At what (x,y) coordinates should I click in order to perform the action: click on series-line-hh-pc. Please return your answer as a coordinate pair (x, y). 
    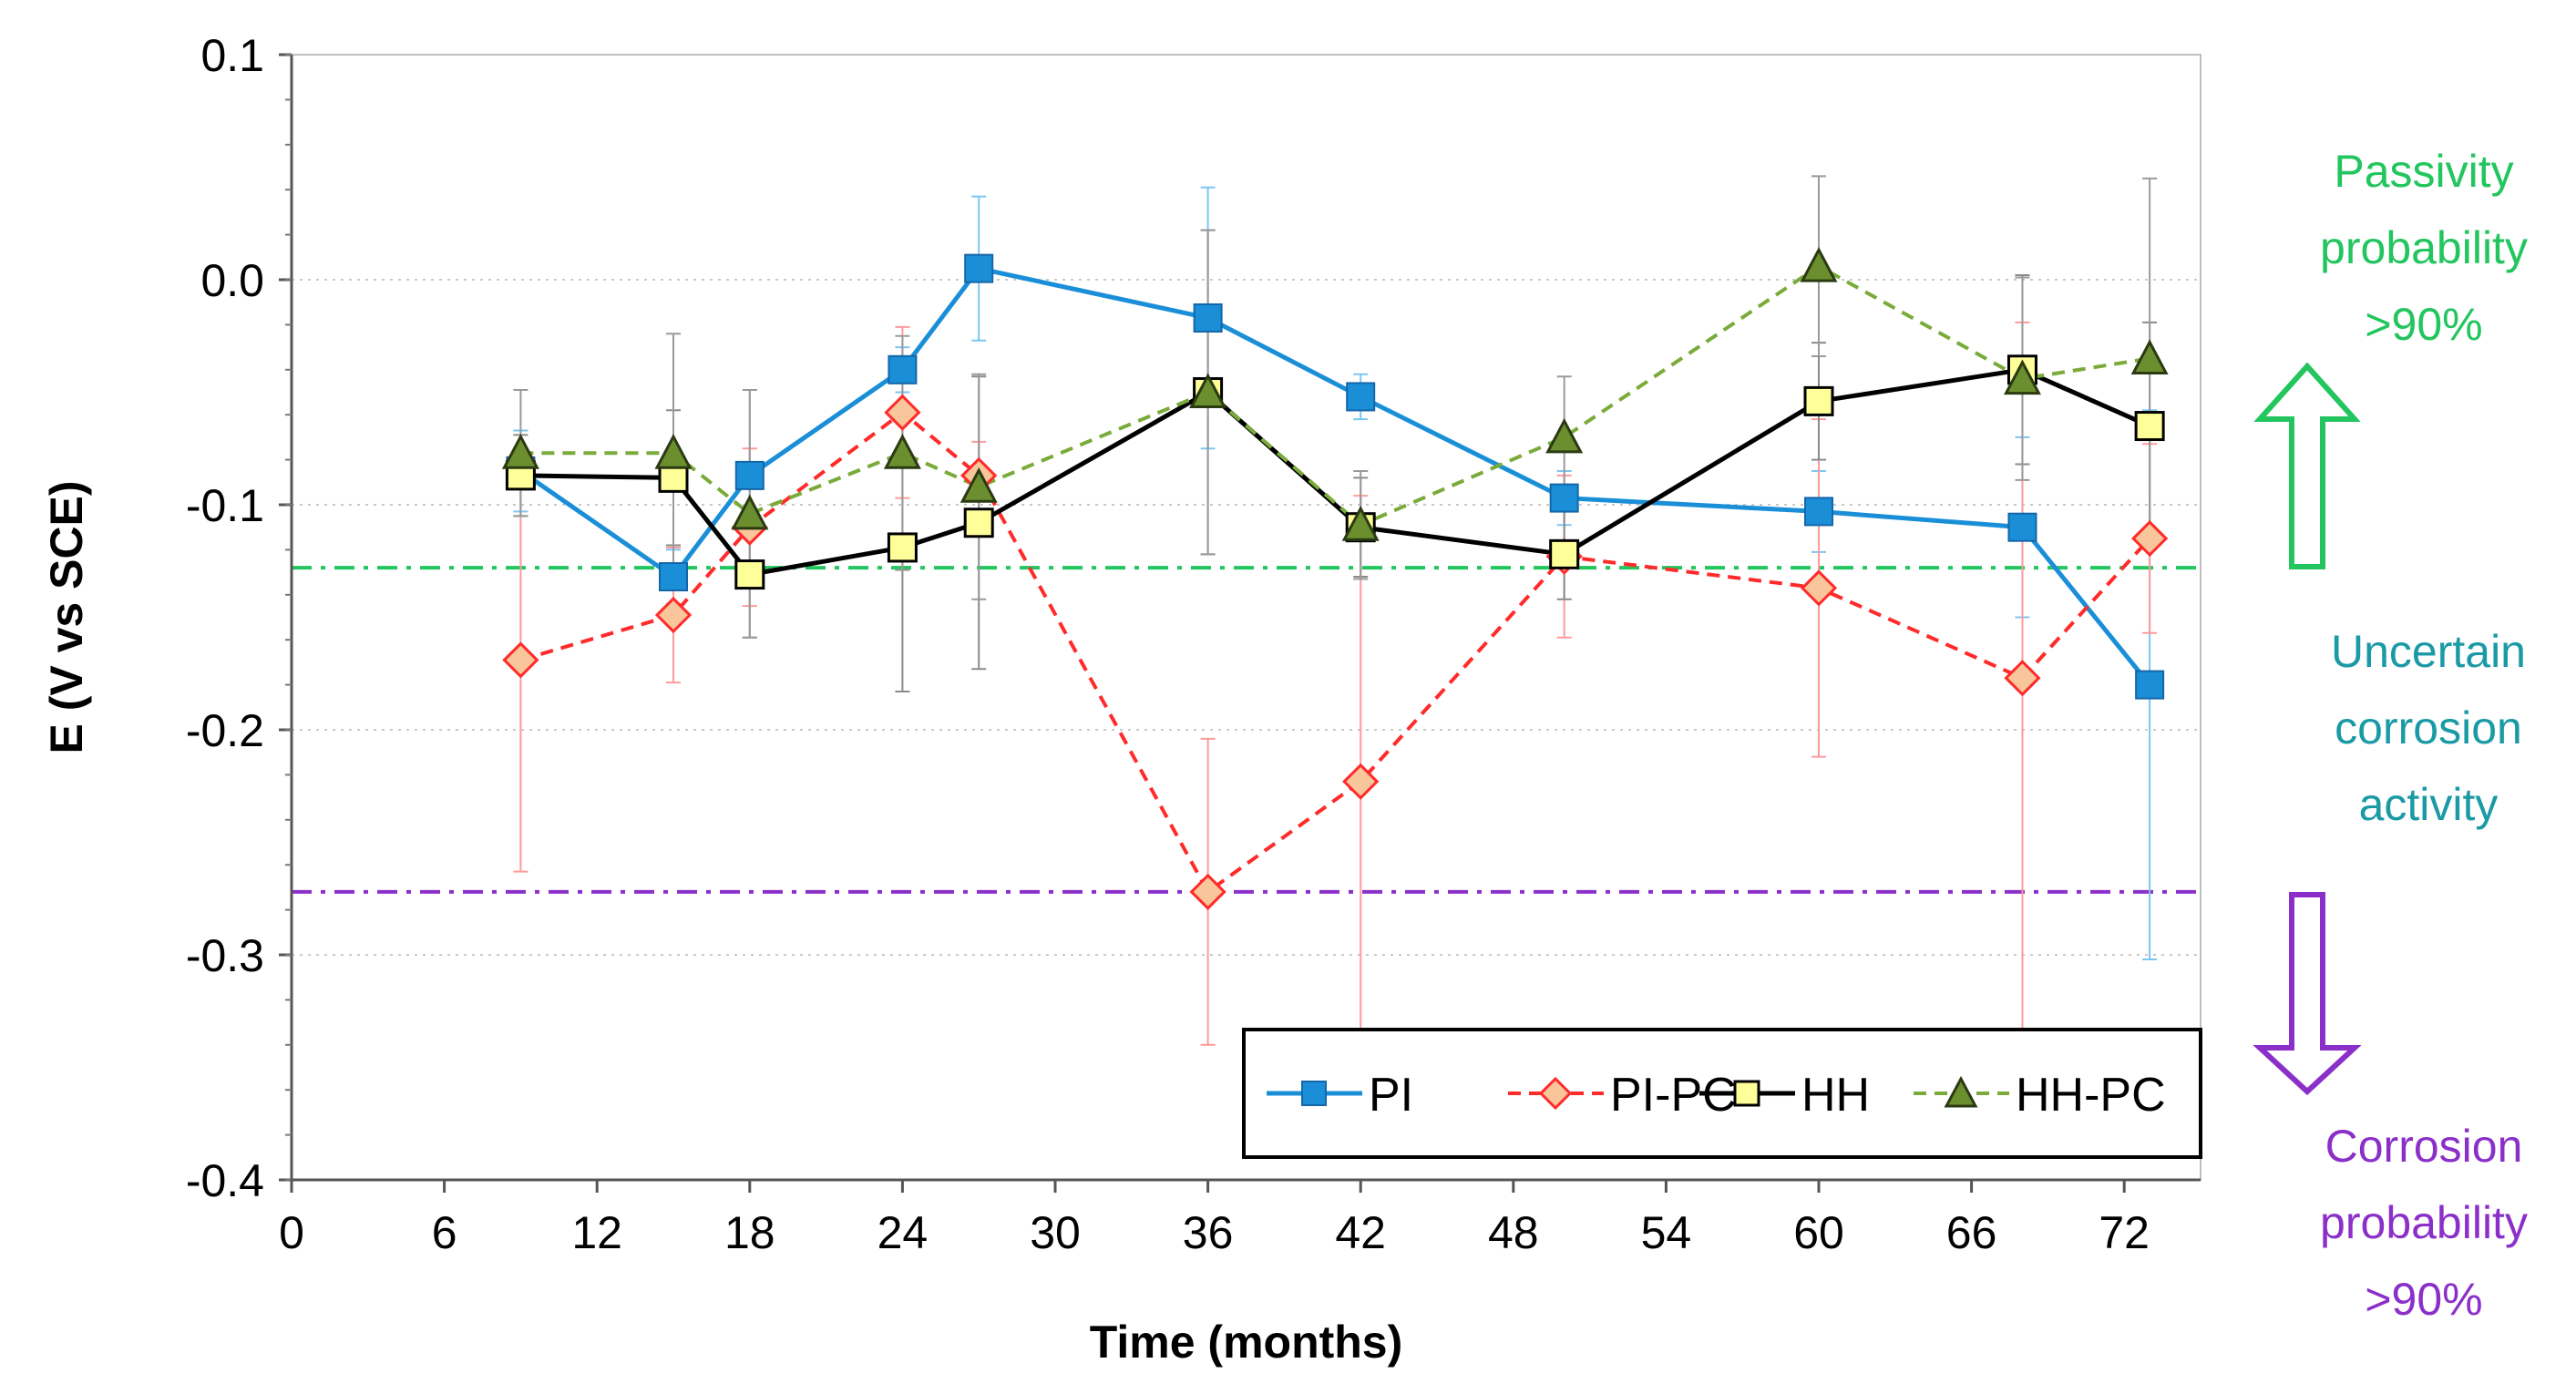
    Looking at the image, I should click on (1335, 395).